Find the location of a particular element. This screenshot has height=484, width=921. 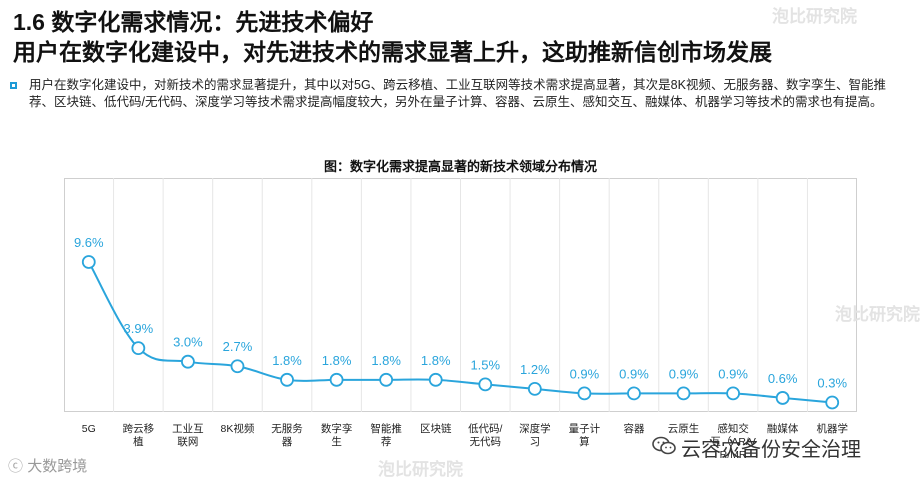

x-tick-label: 容器 is located at coordinates (633, 428).